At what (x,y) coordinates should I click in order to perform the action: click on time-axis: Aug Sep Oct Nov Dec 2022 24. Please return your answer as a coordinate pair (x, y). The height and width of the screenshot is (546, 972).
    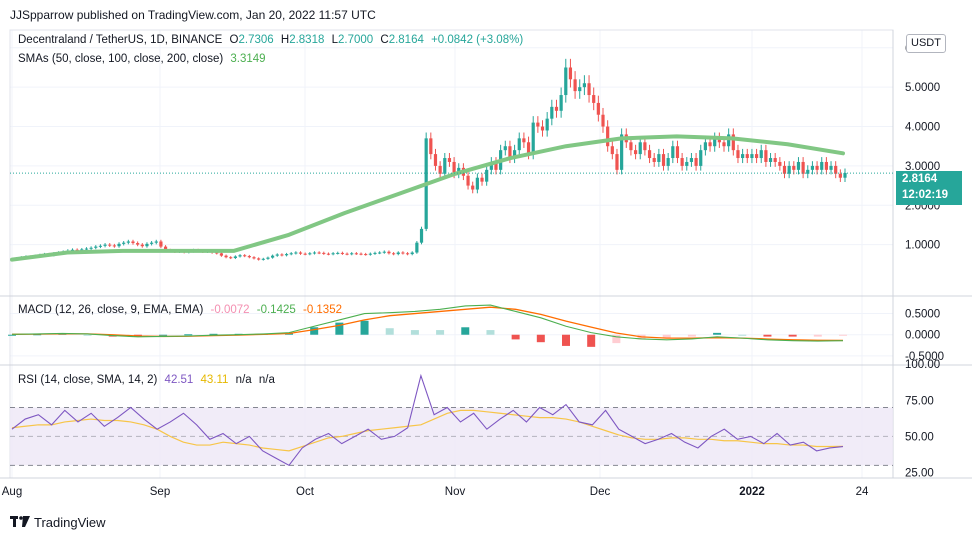
    Looking at the image, I should click on (435, 492).